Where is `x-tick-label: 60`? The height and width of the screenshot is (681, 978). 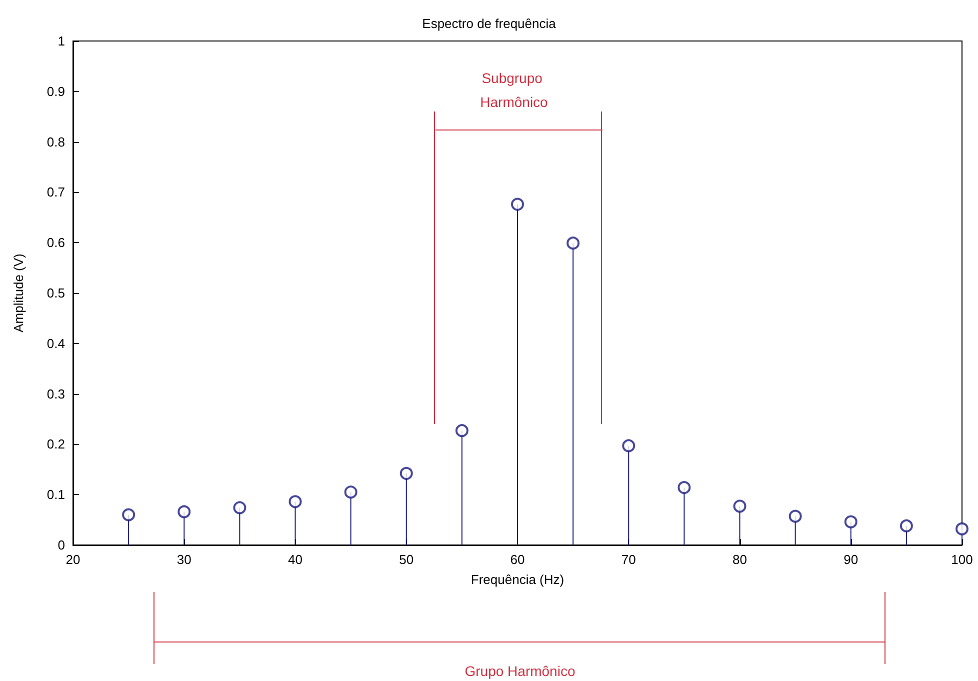 x-tick-label: 60 is located at coordinates (517, 559).